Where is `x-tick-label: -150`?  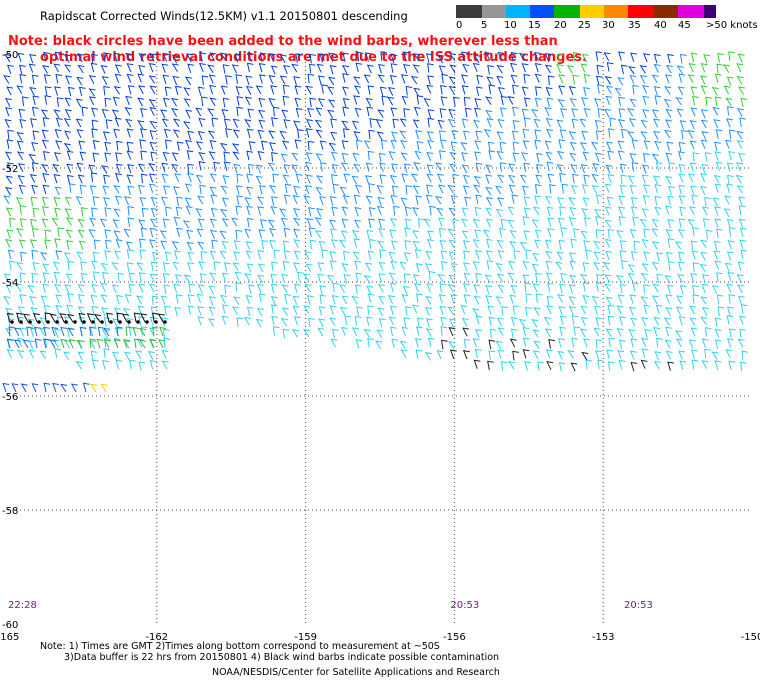
x-tick-label: -150 is located at coordinates (750, 637).